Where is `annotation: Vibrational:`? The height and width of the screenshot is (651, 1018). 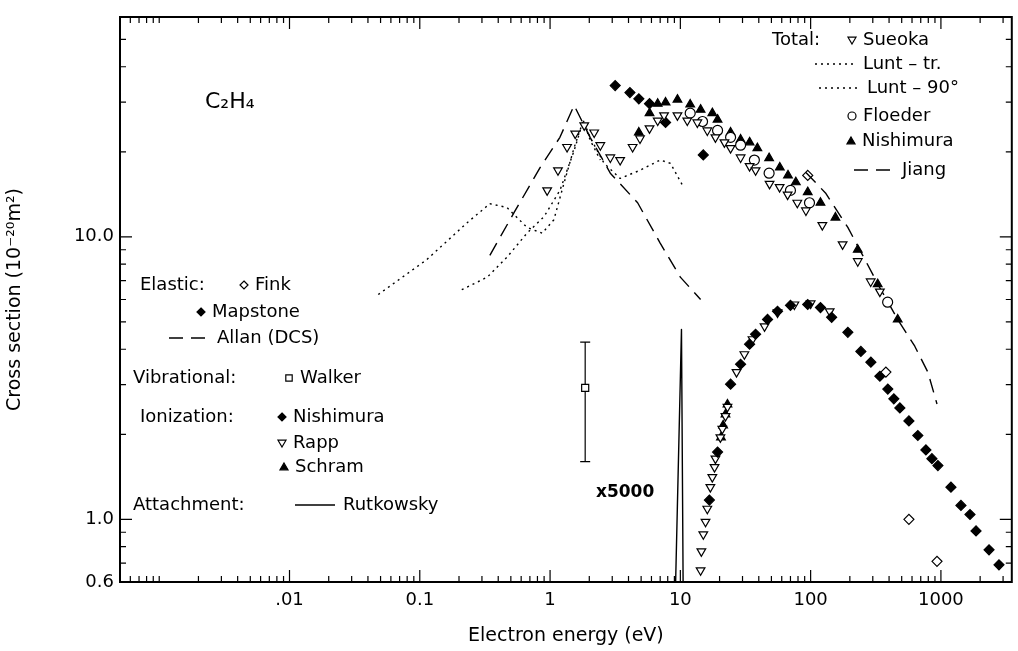 annotation: Vibrational: is located at coordinates (185, 376).